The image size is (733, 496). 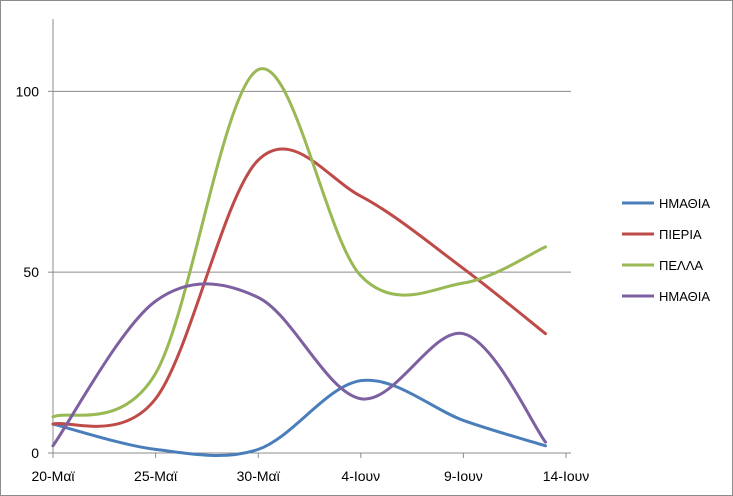 What do you see at coordinates (31, 272) in the screenshot?
I see `y-tick-label: 50` at bounding box center [31, 272].